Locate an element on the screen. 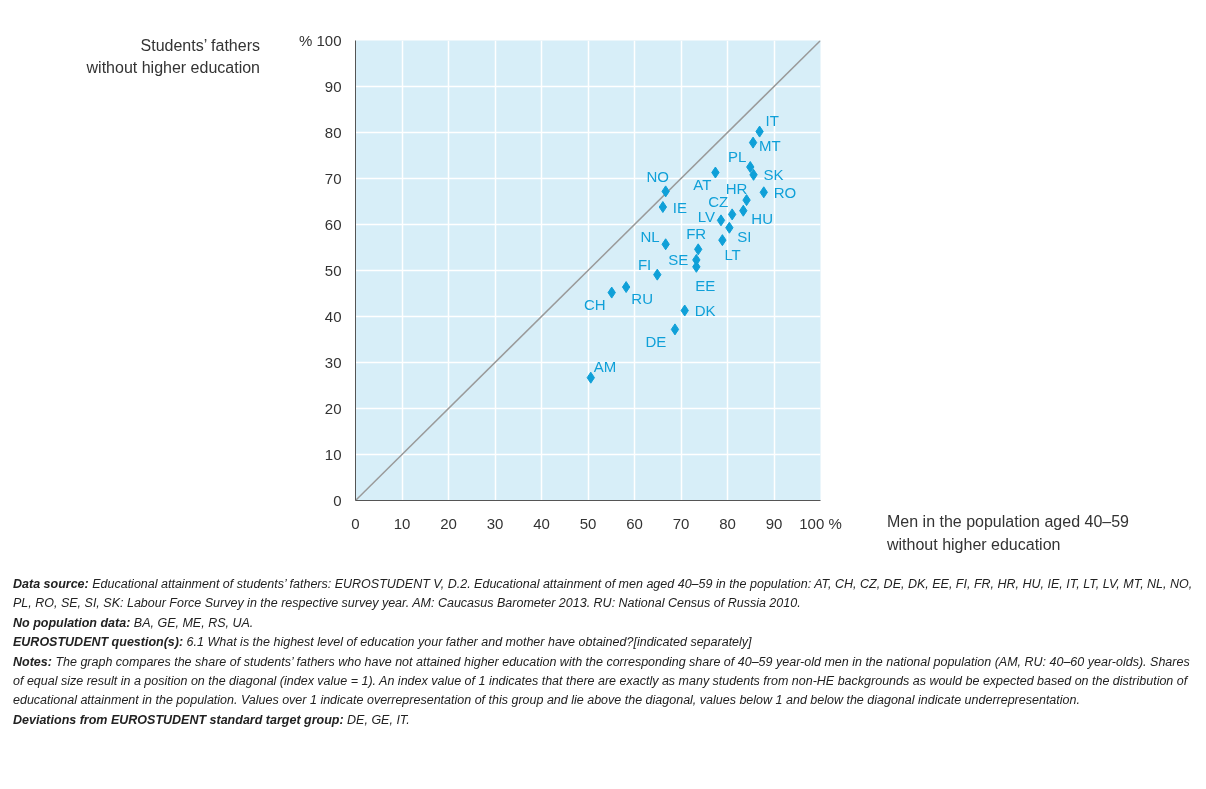  x-tick-label: 70 is located at coordinates (681, 523).